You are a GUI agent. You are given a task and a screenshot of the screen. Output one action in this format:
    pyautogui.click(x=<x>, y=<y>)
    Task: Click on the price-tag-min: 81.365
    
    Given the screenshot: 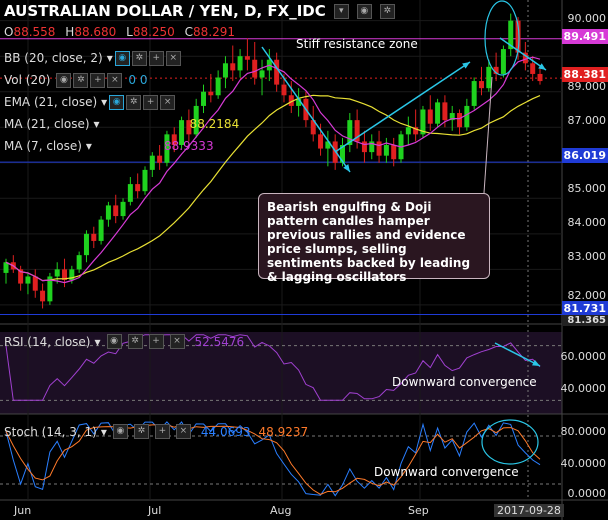 What is the action you would take?
    pyautogui.click(x=585, y=320)
    